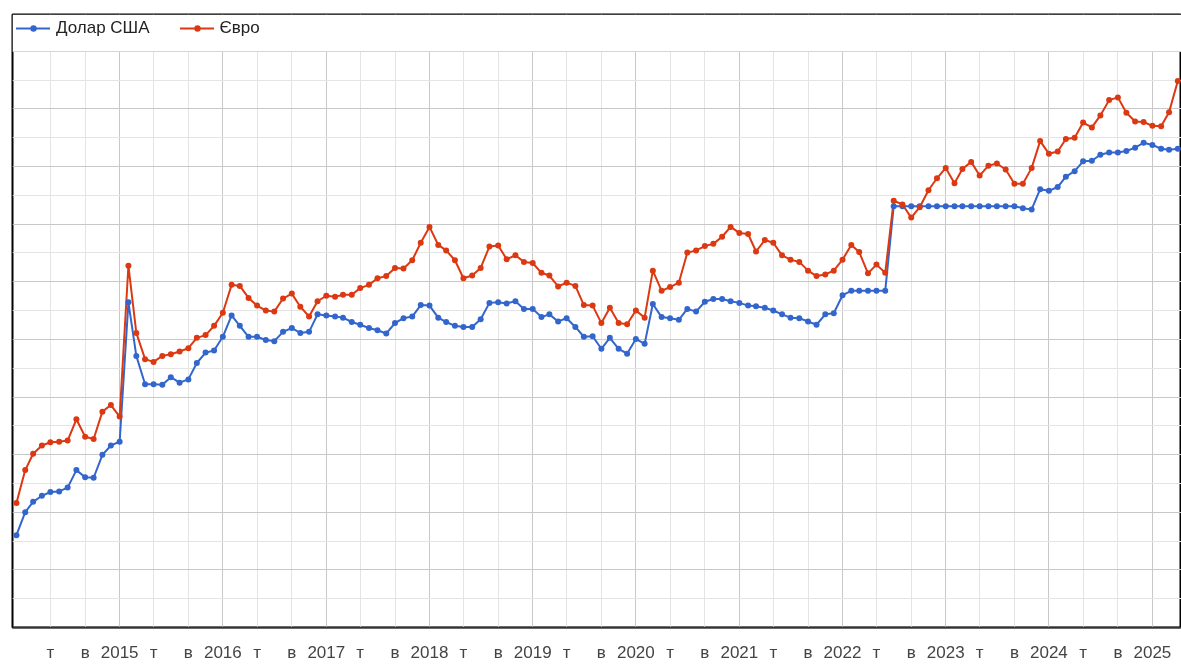 The width and height of the screenshot is (1181, 664). I want to click on x-tick-label: 2020, so click(635, 652).